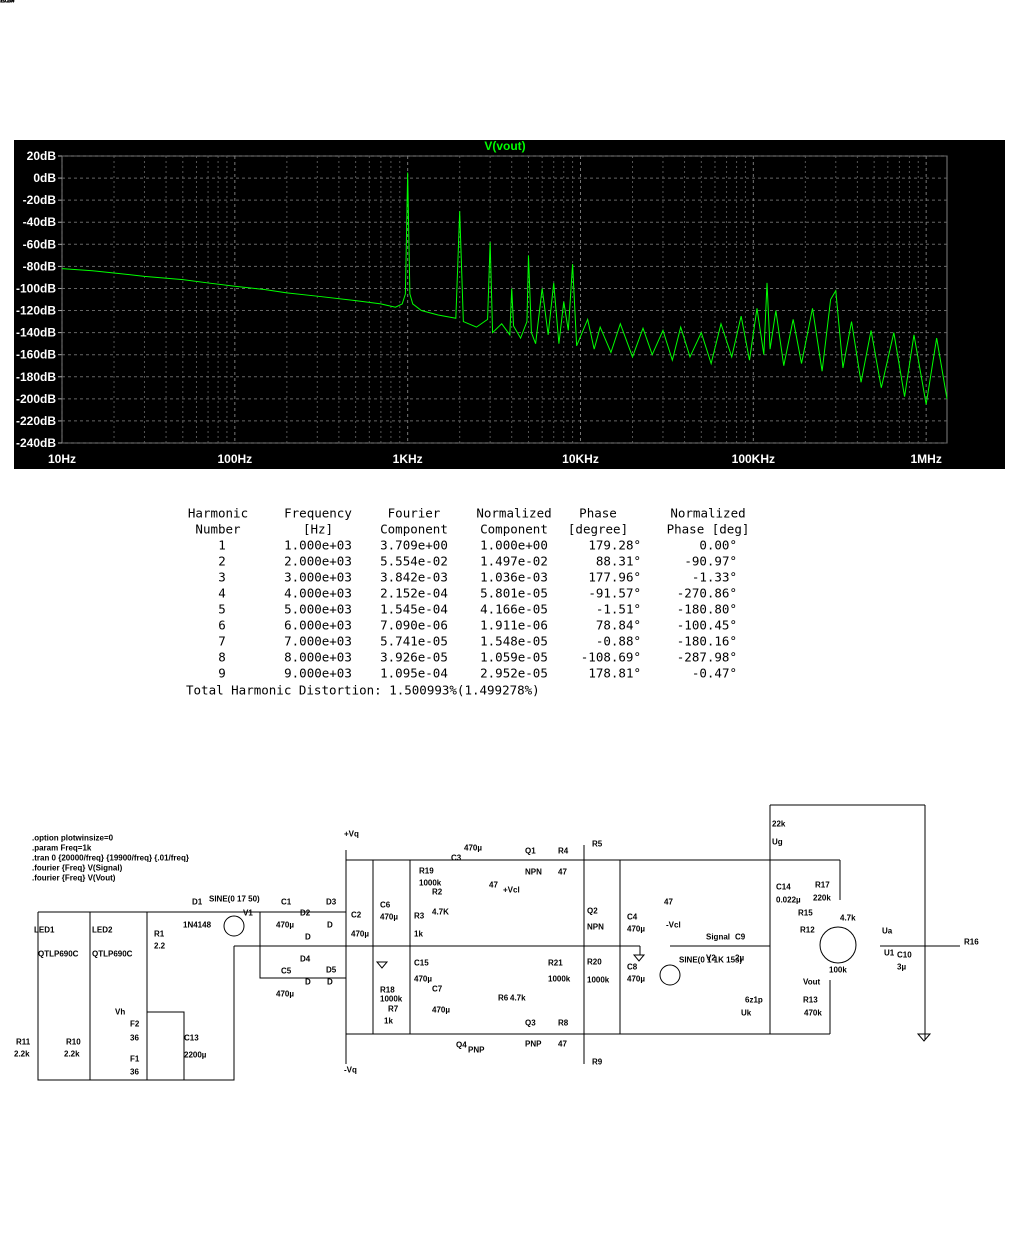  I want to click on table-cell: 3, so click(222, 577).